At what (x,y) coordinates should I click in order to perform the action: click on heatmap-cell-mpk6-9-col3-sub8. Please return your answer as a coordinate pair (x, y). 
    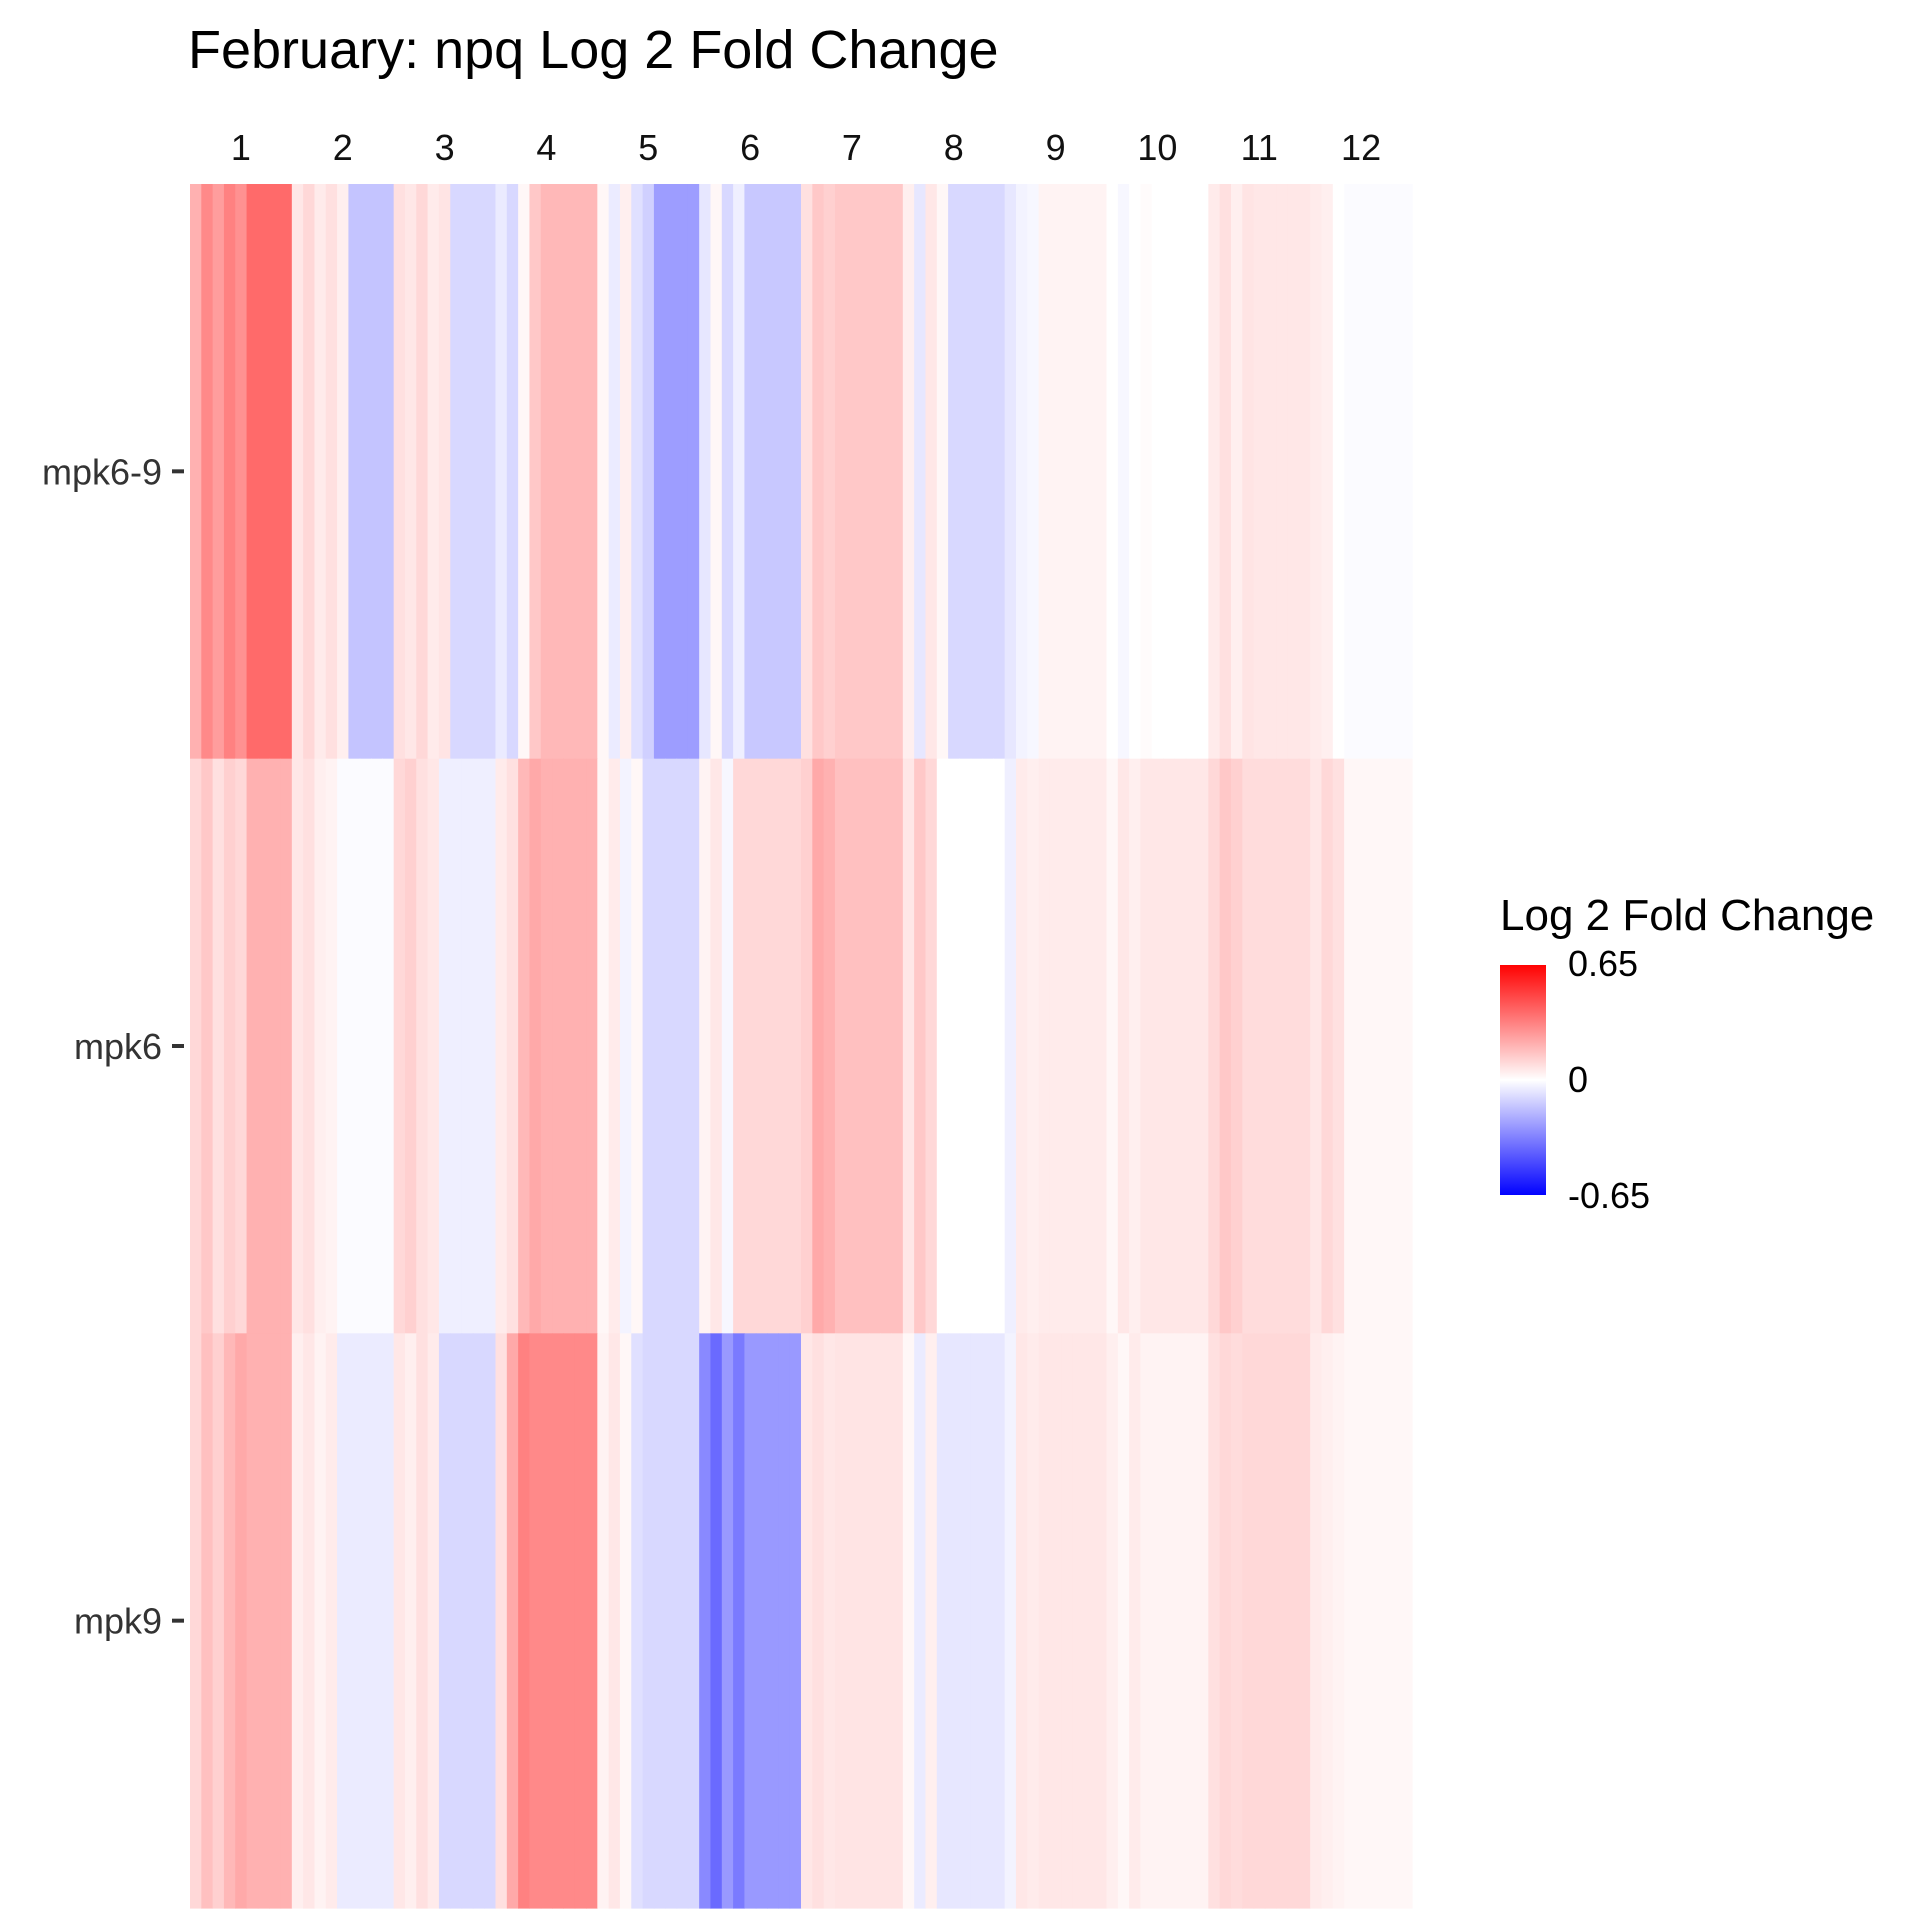
    Looking at the image, I should click on (478, 472).